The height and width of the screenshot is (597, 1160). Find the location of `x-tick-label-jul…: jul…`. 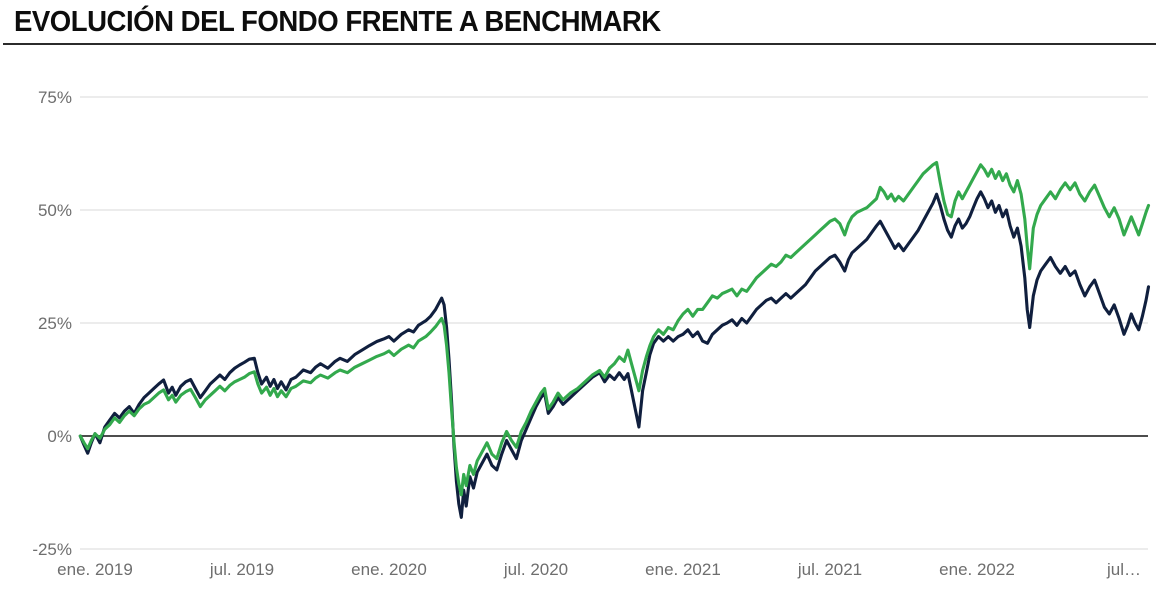

x-tick-label-jul…: jul… is located at coordinates (1123, 569).